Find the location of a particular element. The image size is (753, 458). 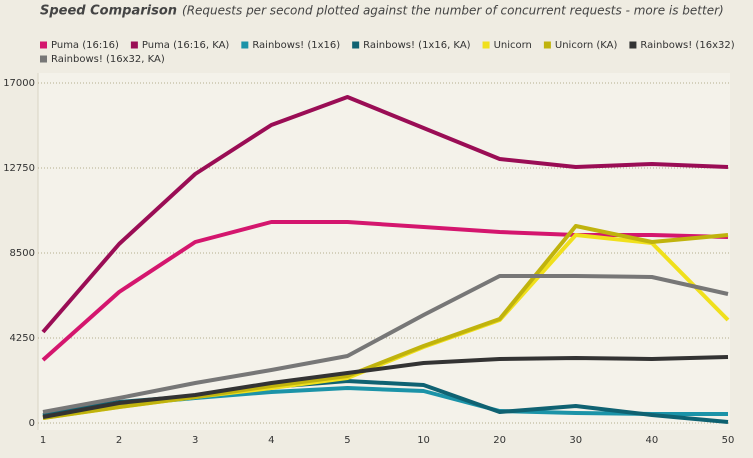

legend-label: Unicorn is located at coordinates (513, 45).